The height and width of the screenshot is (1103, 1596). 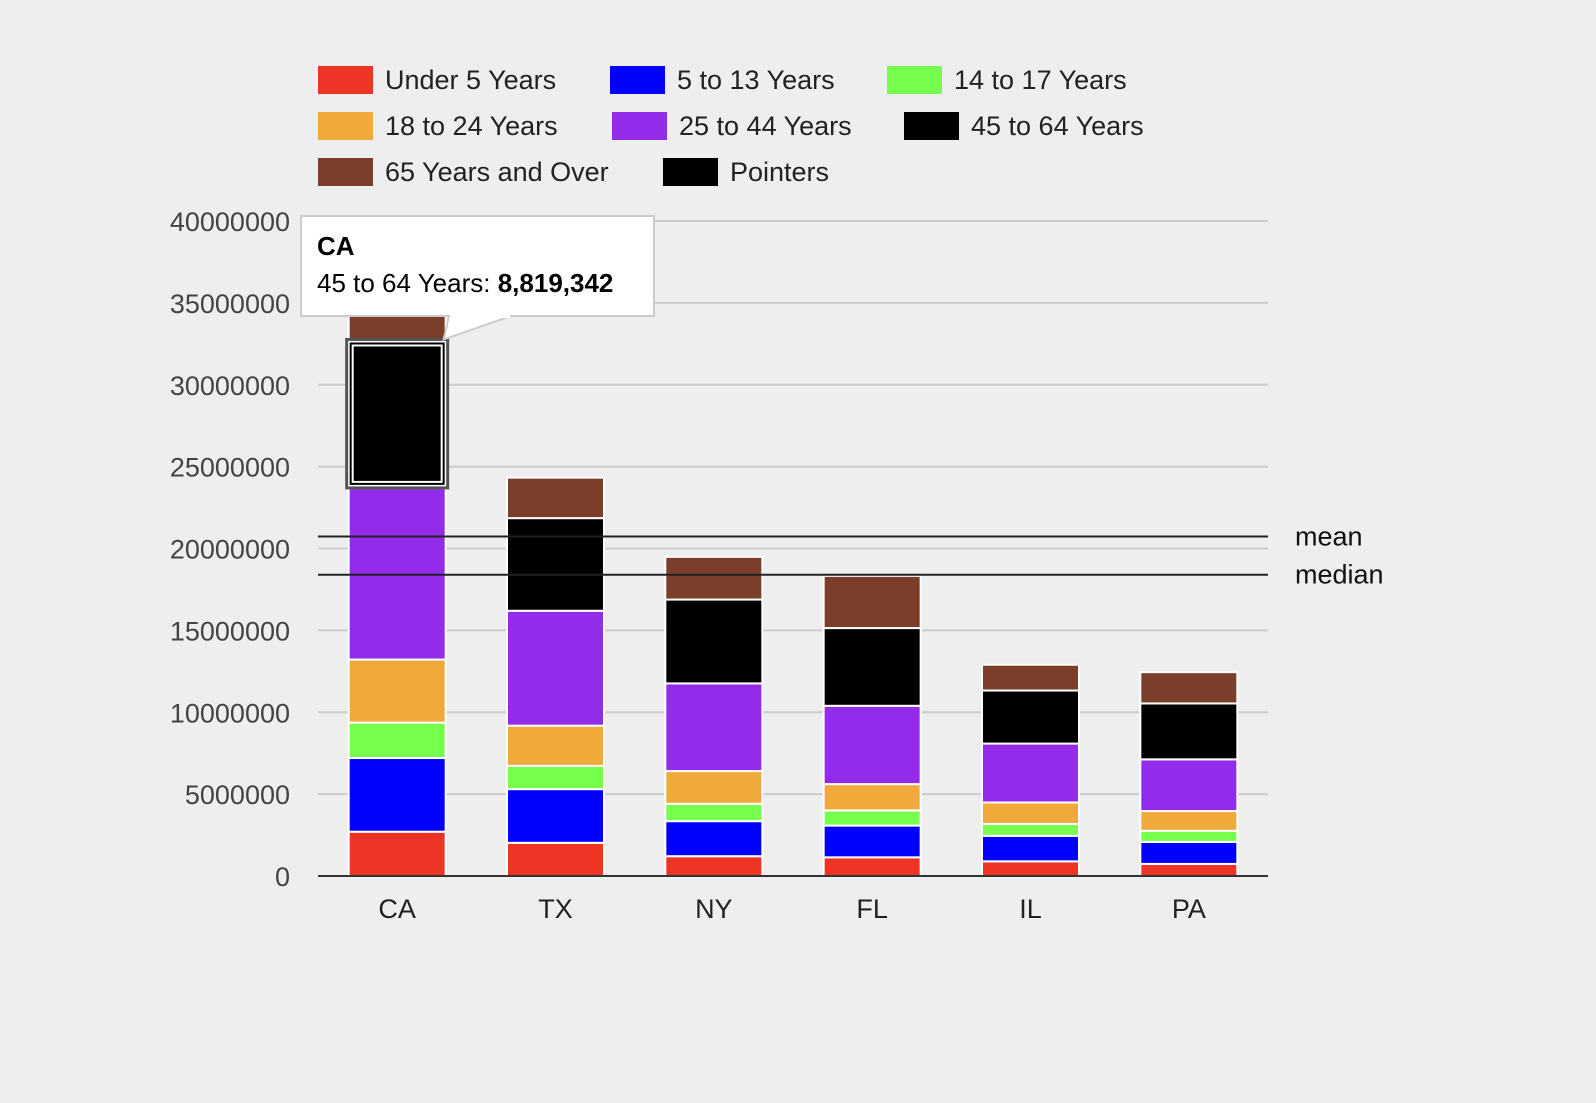 What do you see at coordinates (397, 740) in the screenshot?
I see `bar-segment-ca-14-to-17-years` at bounding box center [397, 740].